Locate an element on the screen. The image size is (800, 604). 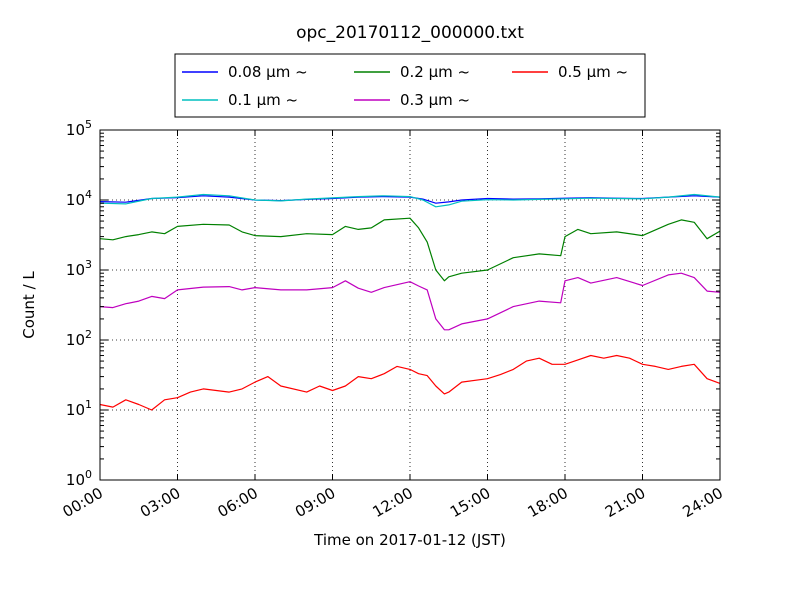
legend-frame is located at coordinates (410, 85).